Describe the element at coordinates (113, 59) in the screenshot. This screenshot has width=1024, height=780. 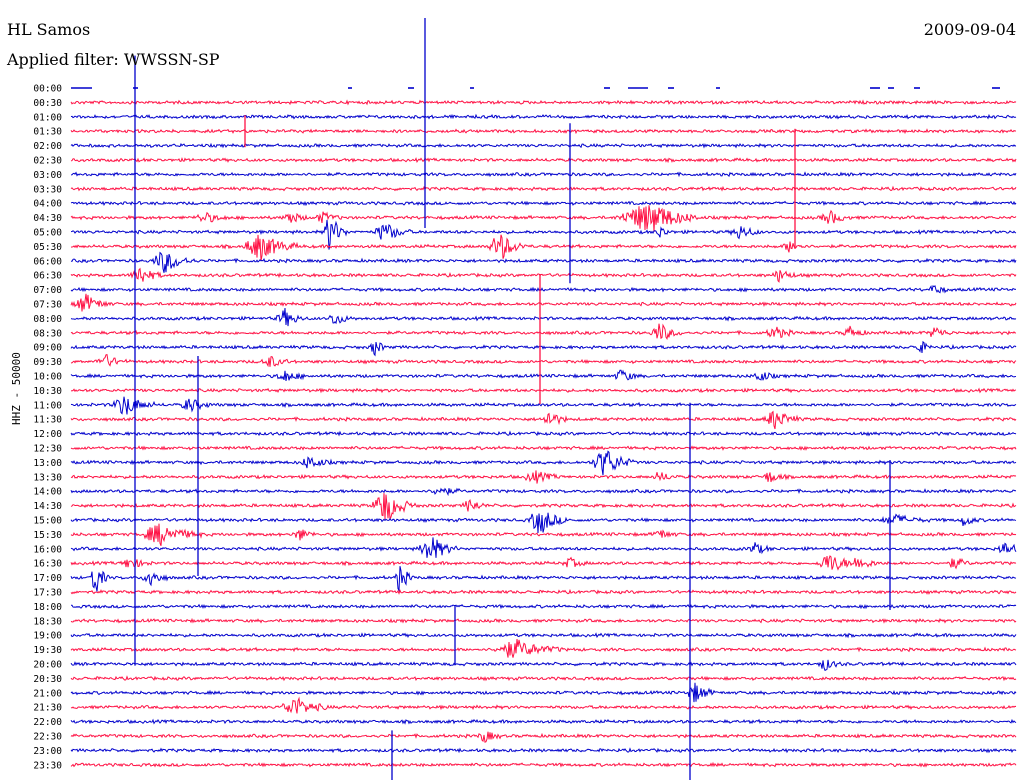
I see `applied-filter: Applied filter: WWSSN-SP` at that location.